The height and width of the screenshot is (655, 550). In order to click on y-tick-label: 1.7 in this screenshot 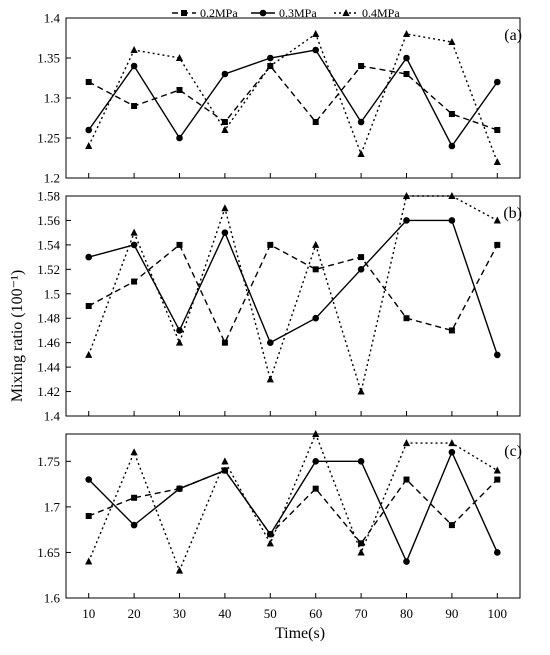, I will do `click(52, 506)`.